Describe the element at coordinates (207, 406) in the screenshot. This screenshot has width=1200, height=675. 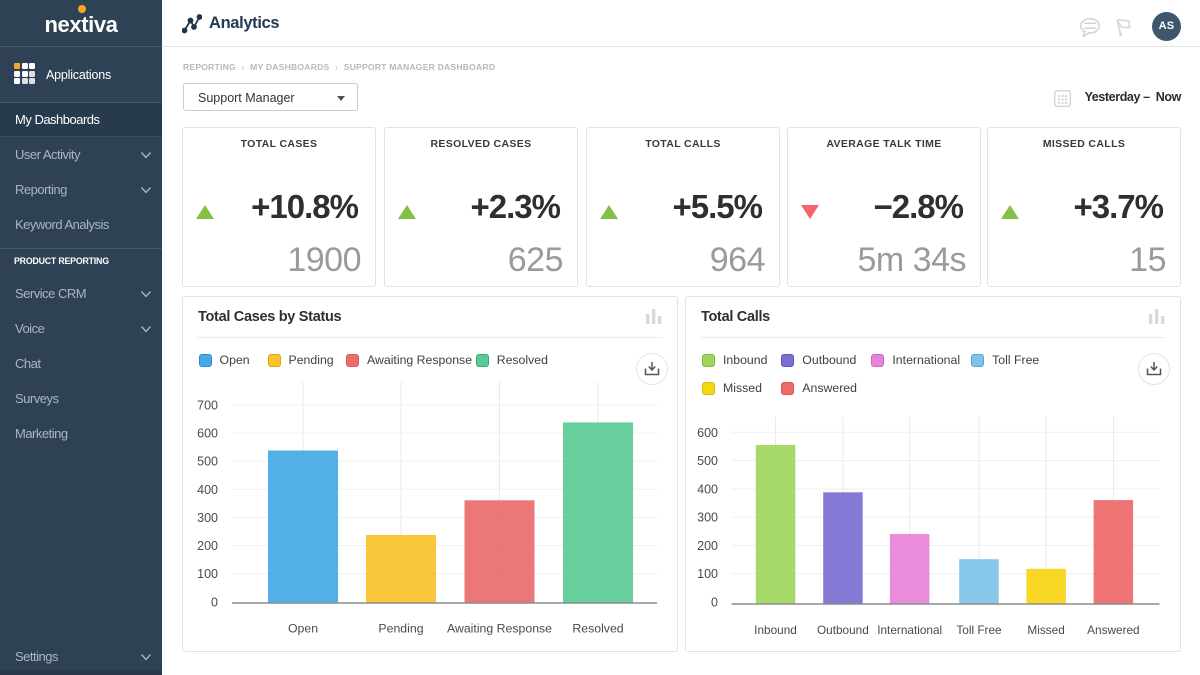
I see `svg-text: 700` at that location.